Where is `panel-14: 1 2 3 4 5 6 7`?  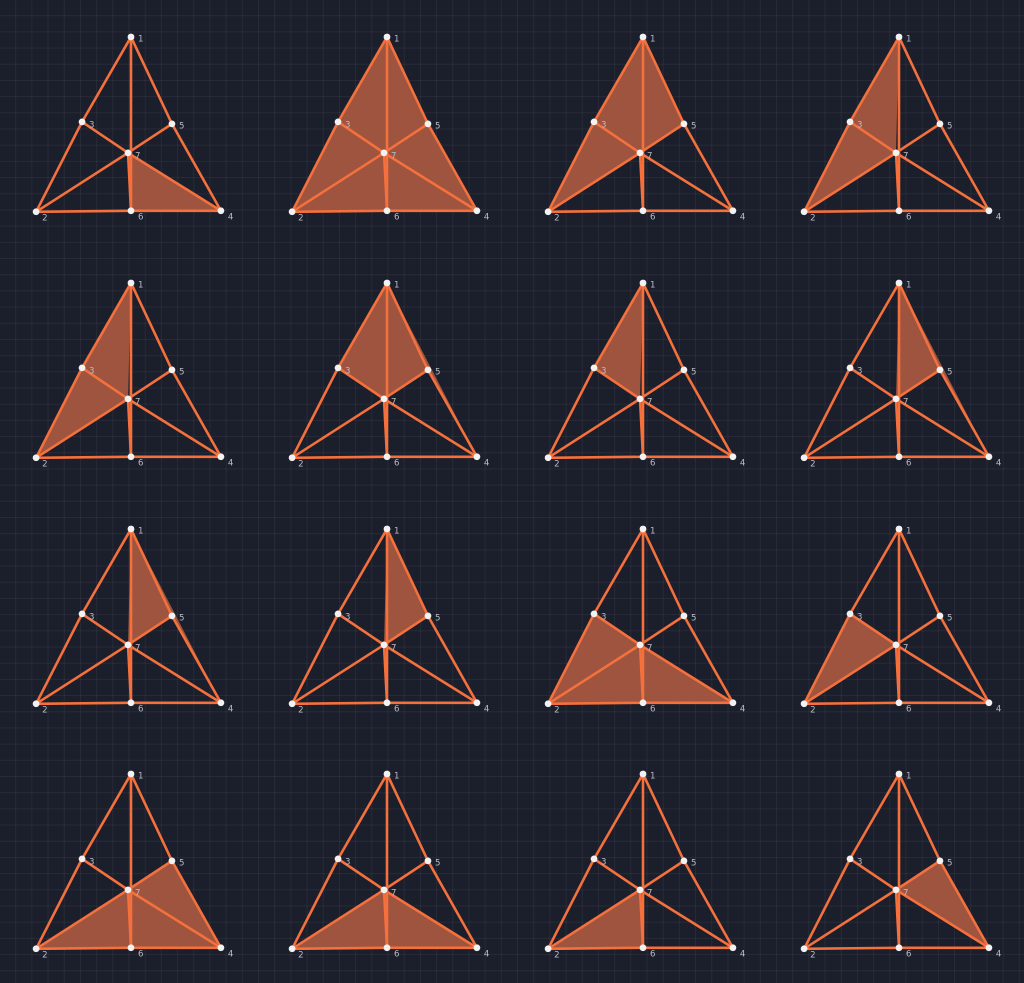
panel-14: 1 2 3 4 5 6 7 is located at coordinates (384, 860).